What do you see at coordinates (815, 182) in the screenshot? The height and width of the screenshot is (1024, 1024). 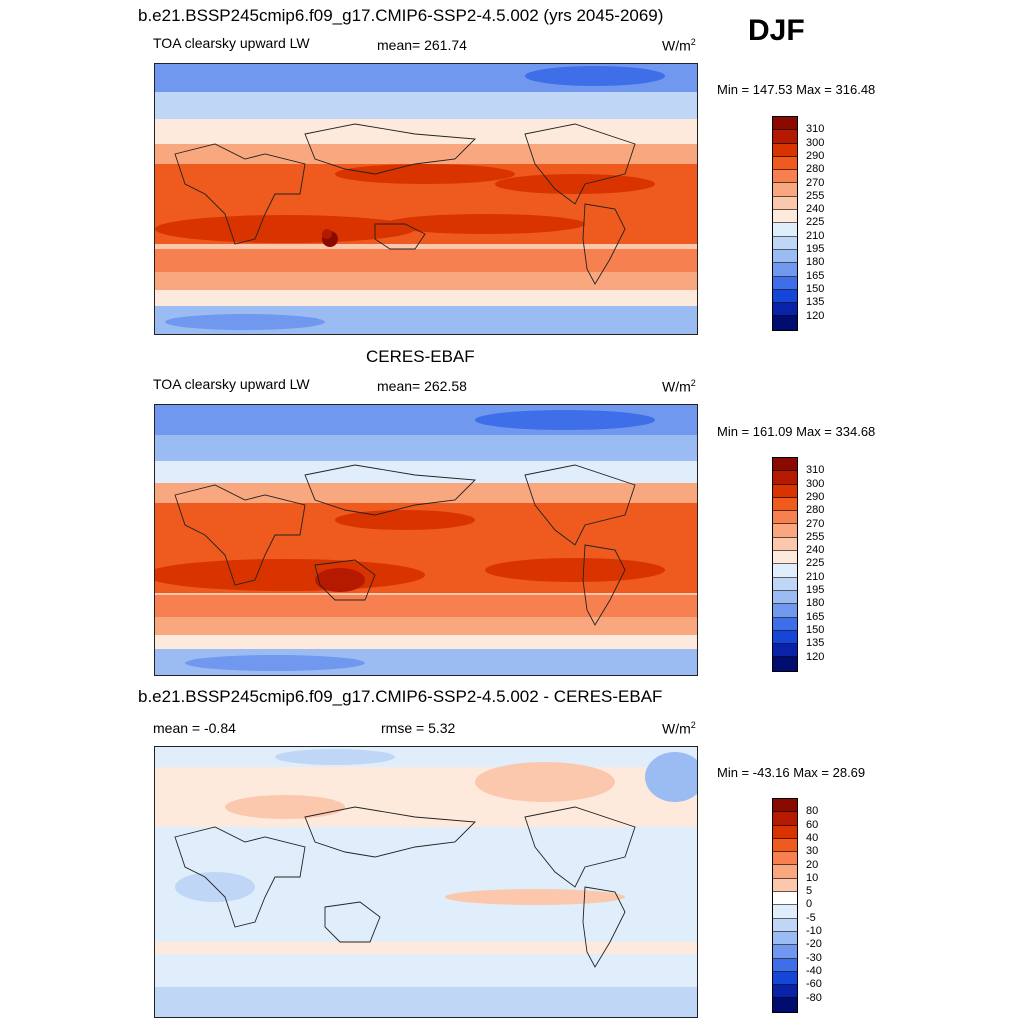 I see `panel1-colorbar-label: 270` at bounding box center [815, 182].